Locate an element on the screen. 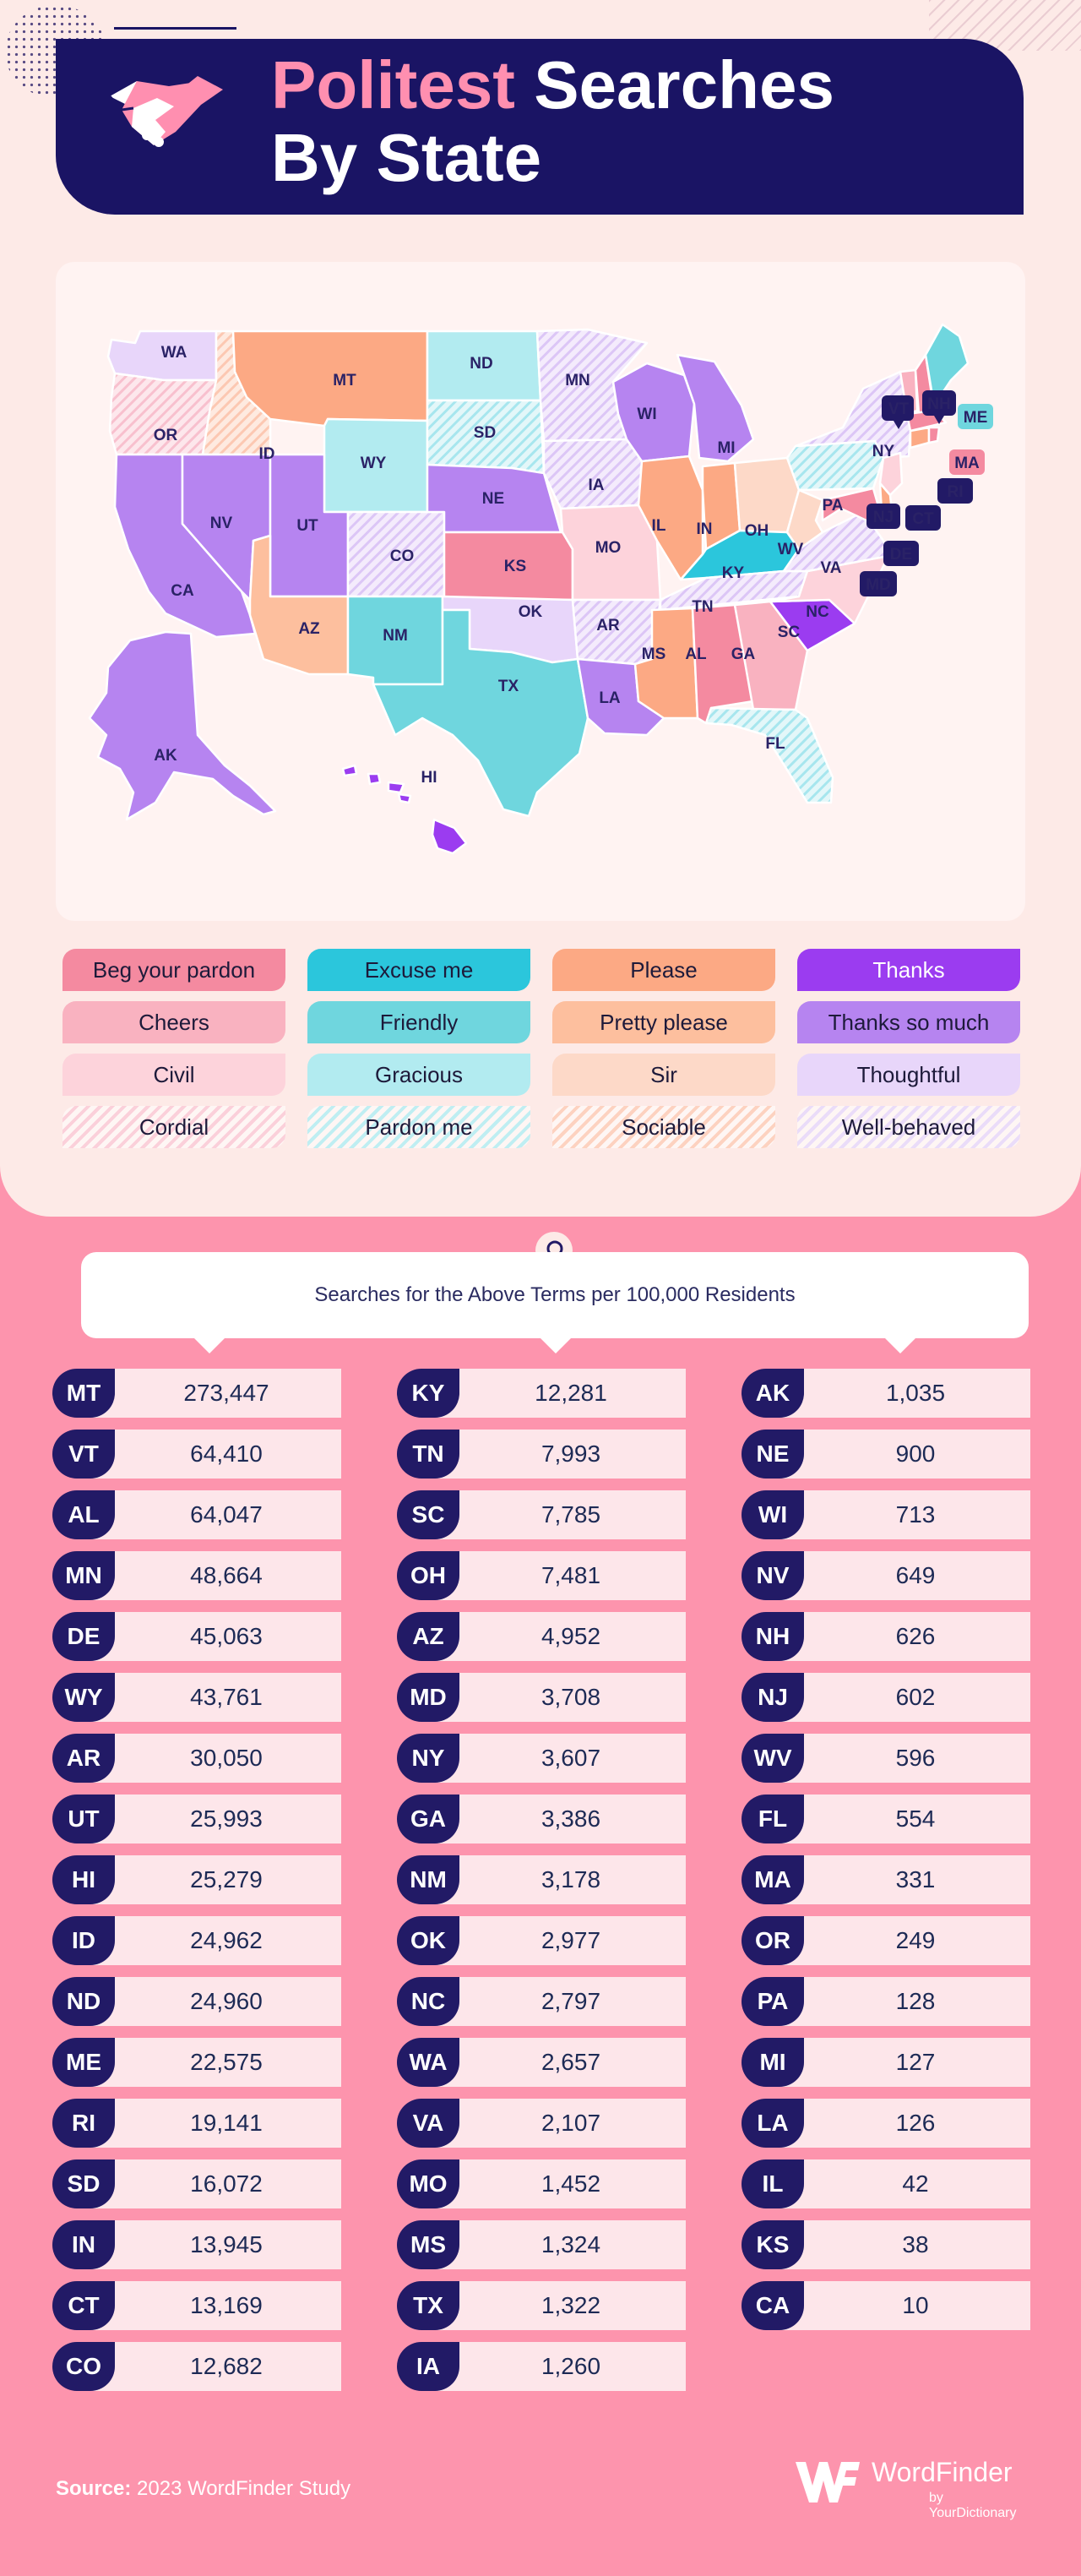  map-label-ar: AR is located at coordinates (608, 625).